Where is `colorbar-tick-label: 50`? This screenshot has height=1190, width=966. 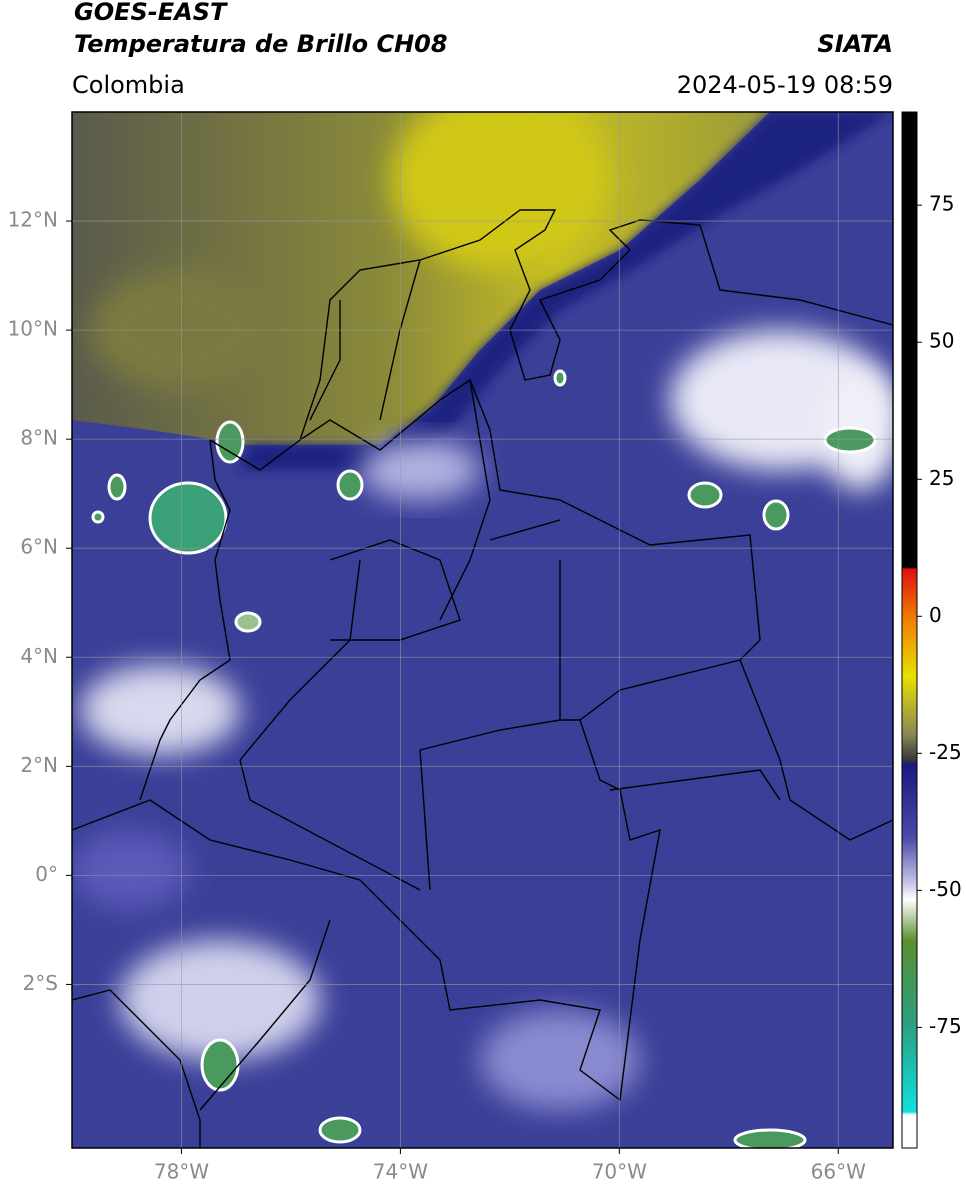
colorbar-tick-label: 50 is located at coordinates (941, 341).